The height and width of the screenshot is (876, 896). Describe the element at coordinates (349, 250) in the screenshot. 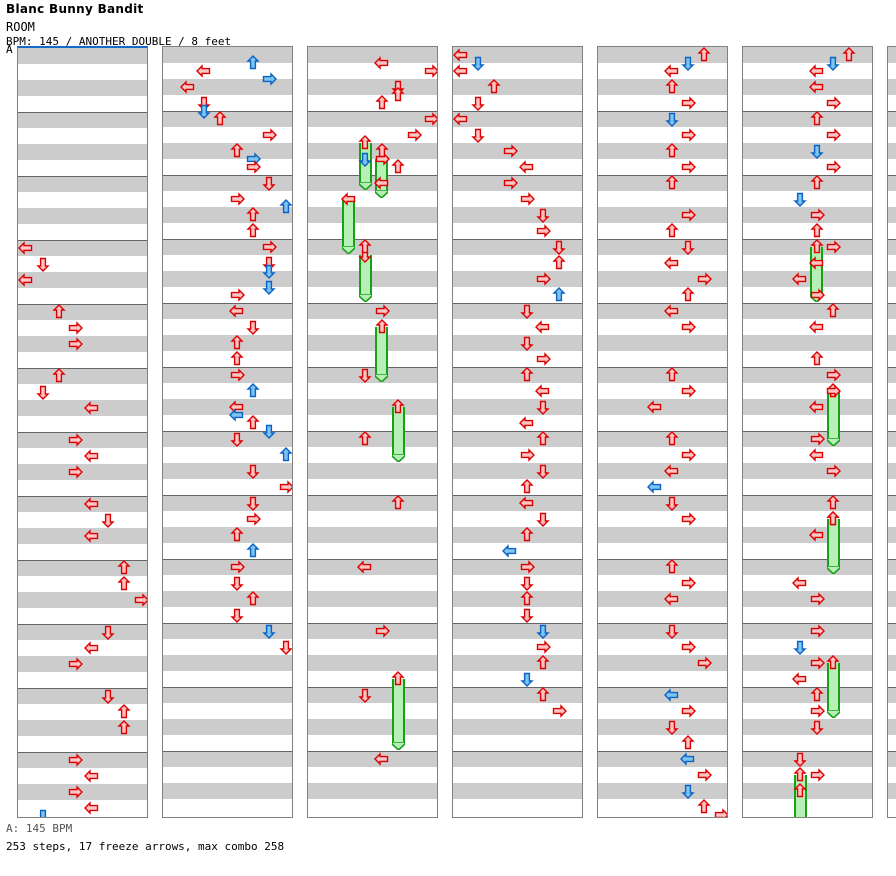

I see `freeze-arrow-tail` at that location.